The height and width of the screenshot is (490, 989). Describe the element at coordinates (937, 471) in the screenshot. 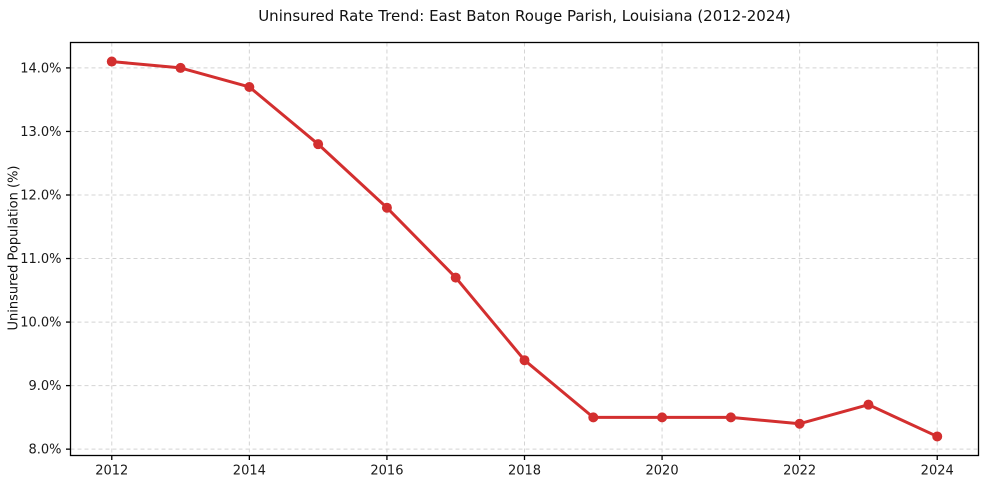

I see `x-tick-label: 2024` at that location.